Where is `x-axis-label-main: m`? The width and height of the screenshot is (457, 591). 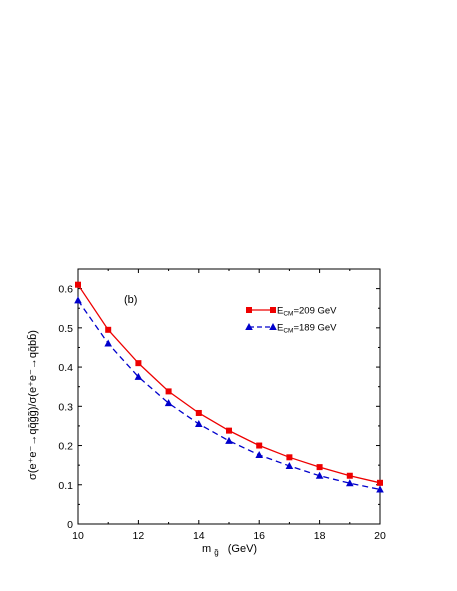 x-axis-label-main: m is located at coordinates (206, 549).